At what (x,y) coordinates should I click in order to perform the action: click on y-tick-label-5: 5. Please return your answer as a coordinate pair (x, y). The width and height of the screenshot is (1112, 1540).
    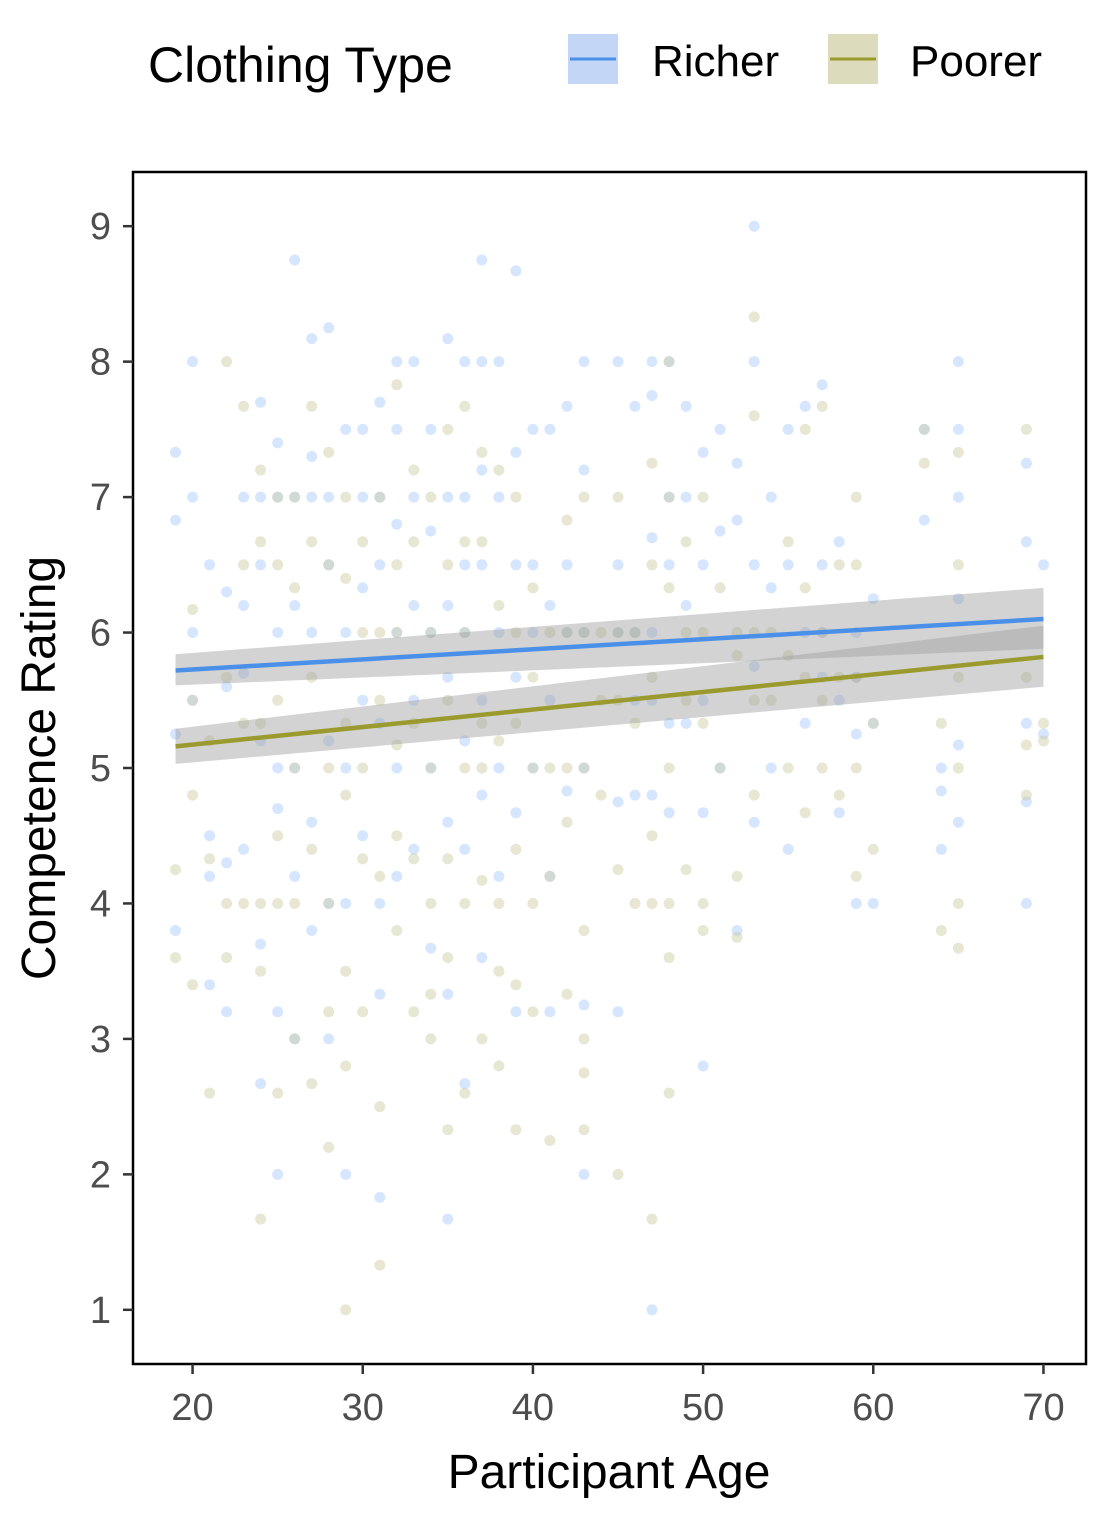
    Looking at the image, I should click on (100, 769).